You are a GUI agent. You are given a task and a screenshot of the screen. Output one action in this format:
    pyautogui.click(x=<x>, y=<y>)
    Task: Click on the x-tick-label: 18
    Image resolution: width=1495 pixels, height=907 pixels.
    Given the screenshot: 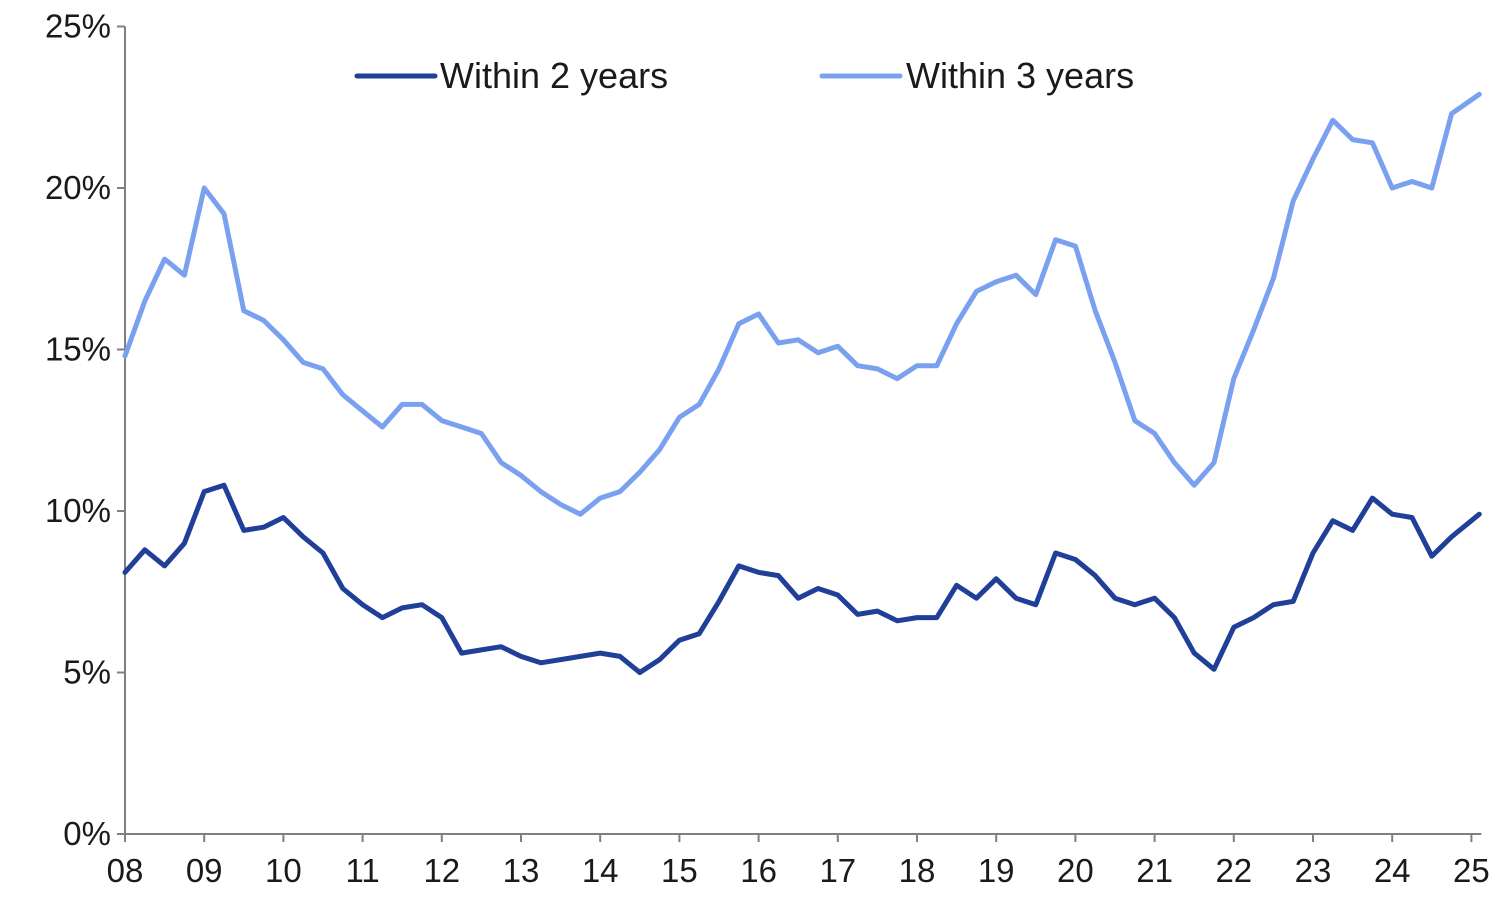 What is the action you would take?
    pyautogui.click(x=917, y=870)
    